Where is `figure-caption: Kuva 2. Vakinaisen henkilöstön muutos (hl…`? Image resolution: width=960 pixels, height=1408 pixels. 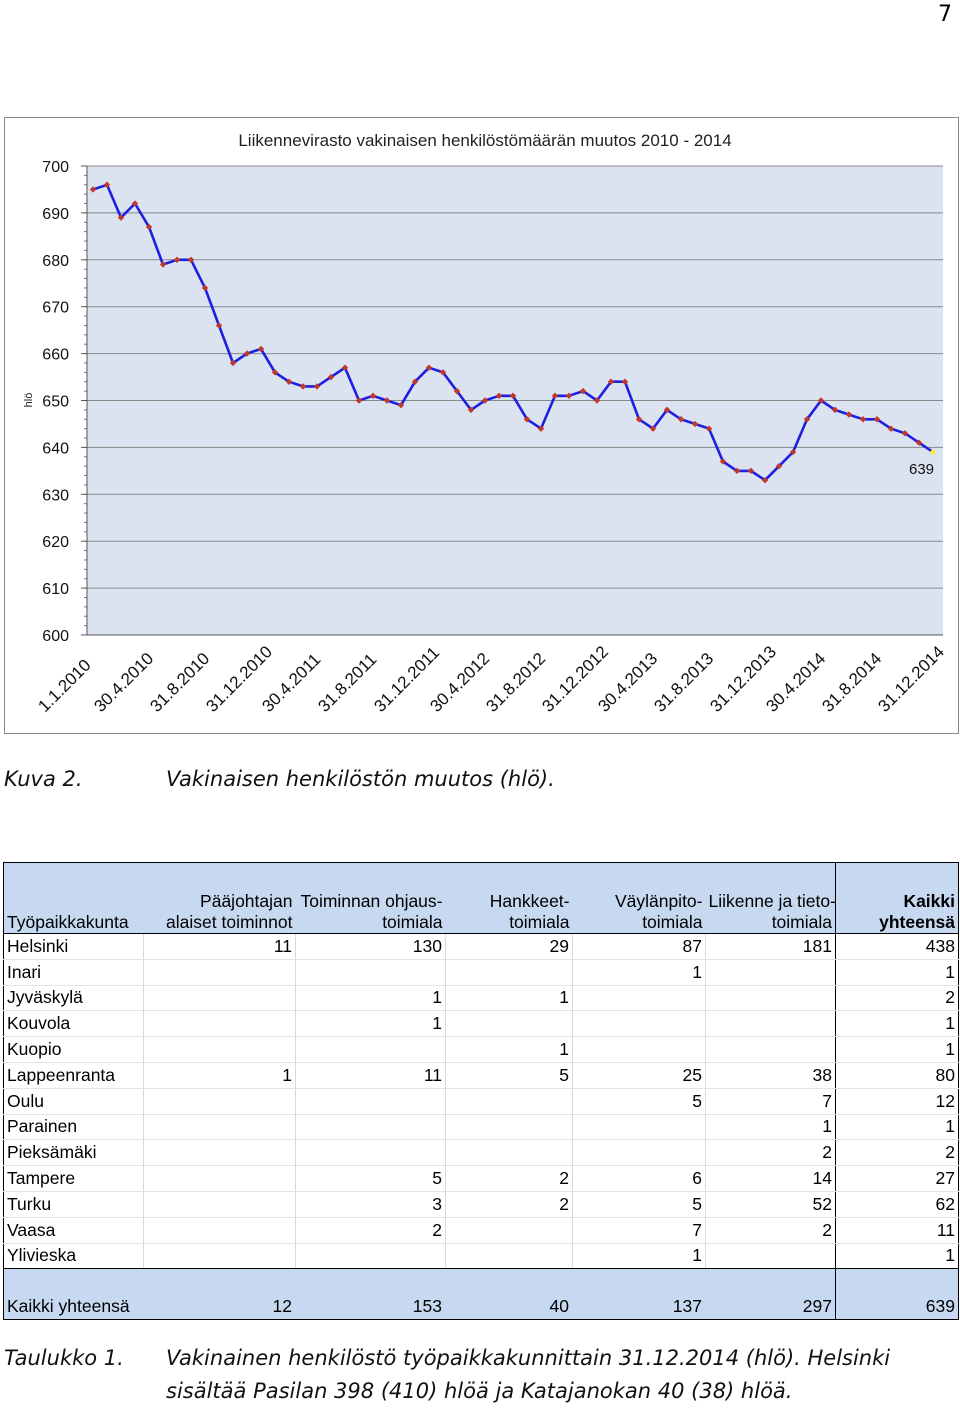 figure-caption: Kuva 2. Vakinaisen henkilöstön muutos (hl… is located at coordinates (279, 779).